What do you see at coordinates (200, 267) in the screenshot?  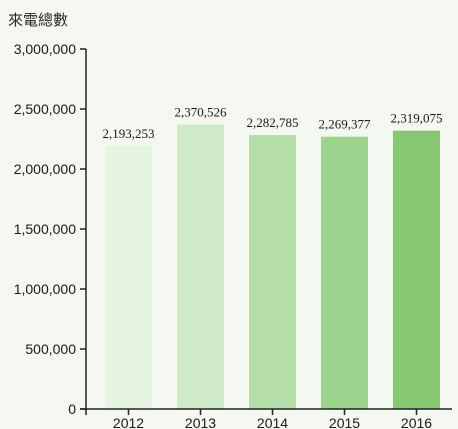 I see `bar-2013` at bounding box center [200, 267].